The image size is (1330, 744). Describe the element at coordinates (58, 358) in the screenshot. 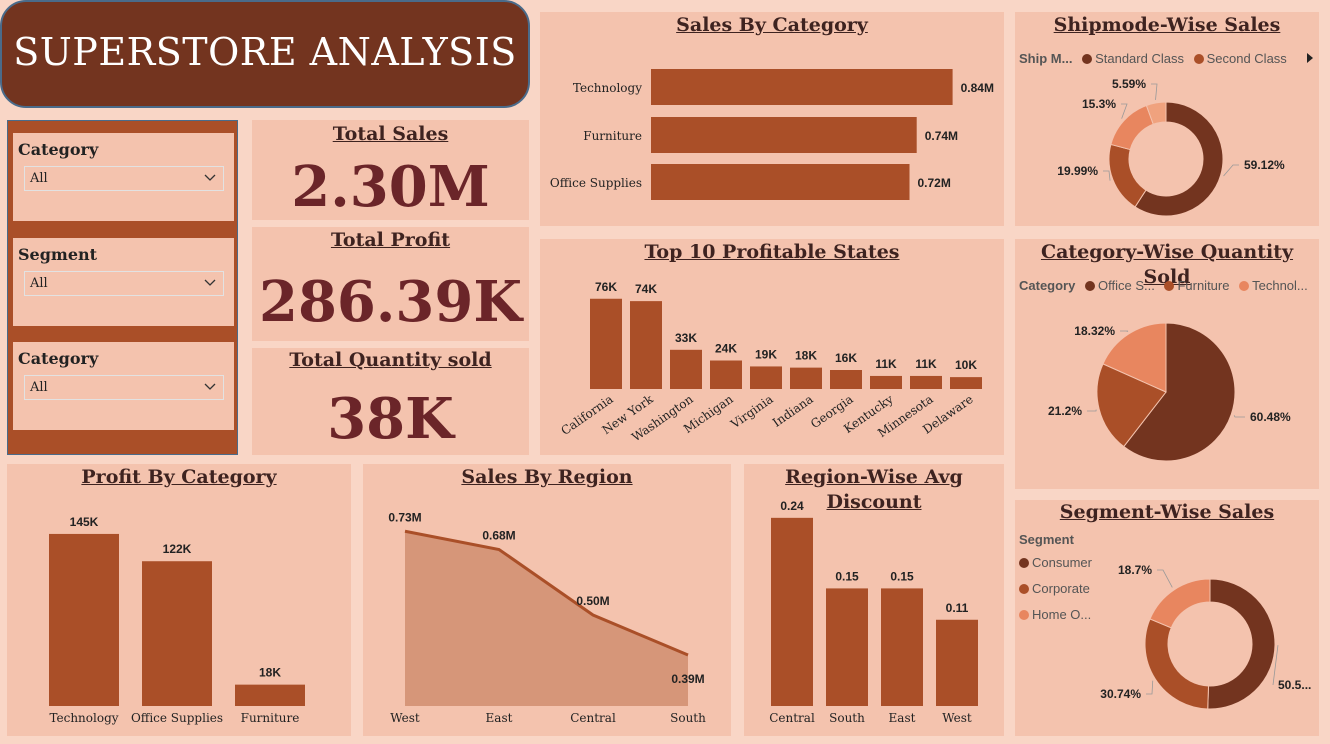

I see `slicer-label: Category` at that location.